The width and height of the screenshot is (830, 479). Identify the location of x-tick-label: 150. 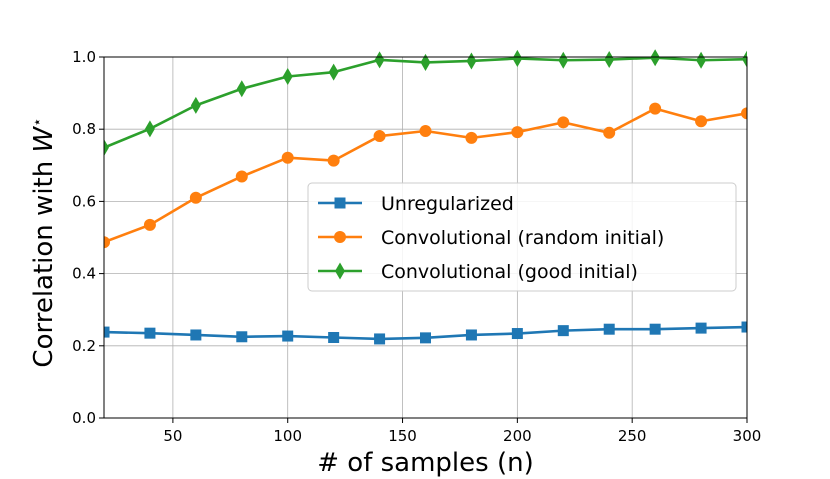
(402, 436).